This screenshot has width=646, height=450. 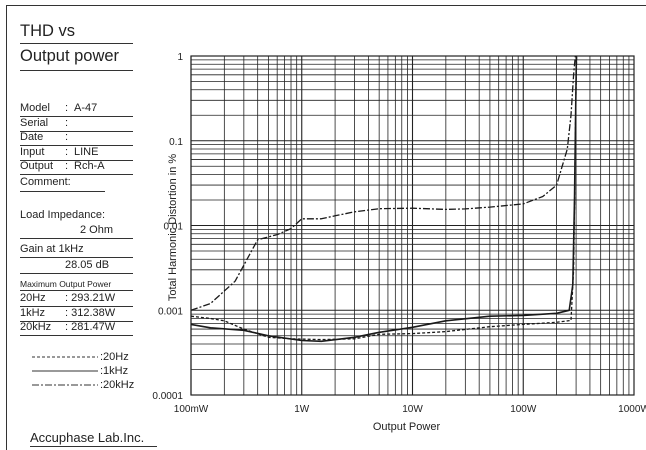 I want to click on field-row-2: Date:, so click(x=47, y=137).